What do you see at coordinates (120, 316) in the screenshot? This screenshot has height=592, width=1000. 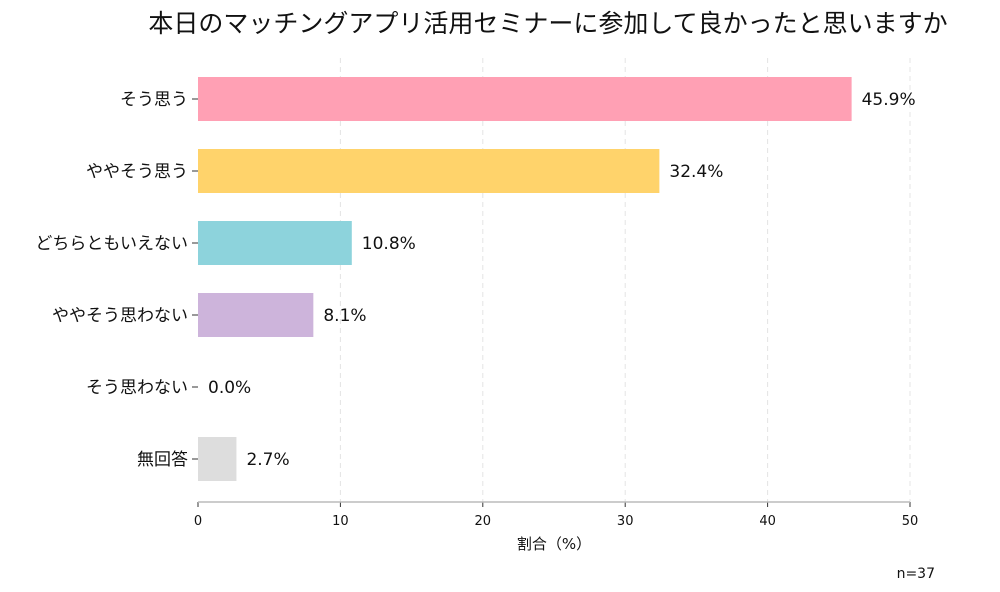 I see `y-category-label: ややそう思わない` at bounding box center [120, 316].